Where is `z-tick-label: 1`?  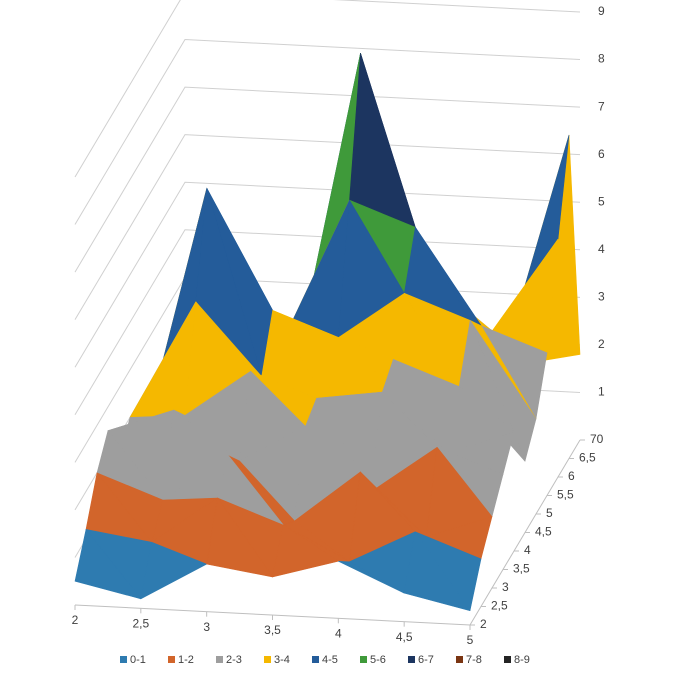 z-tick-label: 1 is located at coordinates (601, 392).